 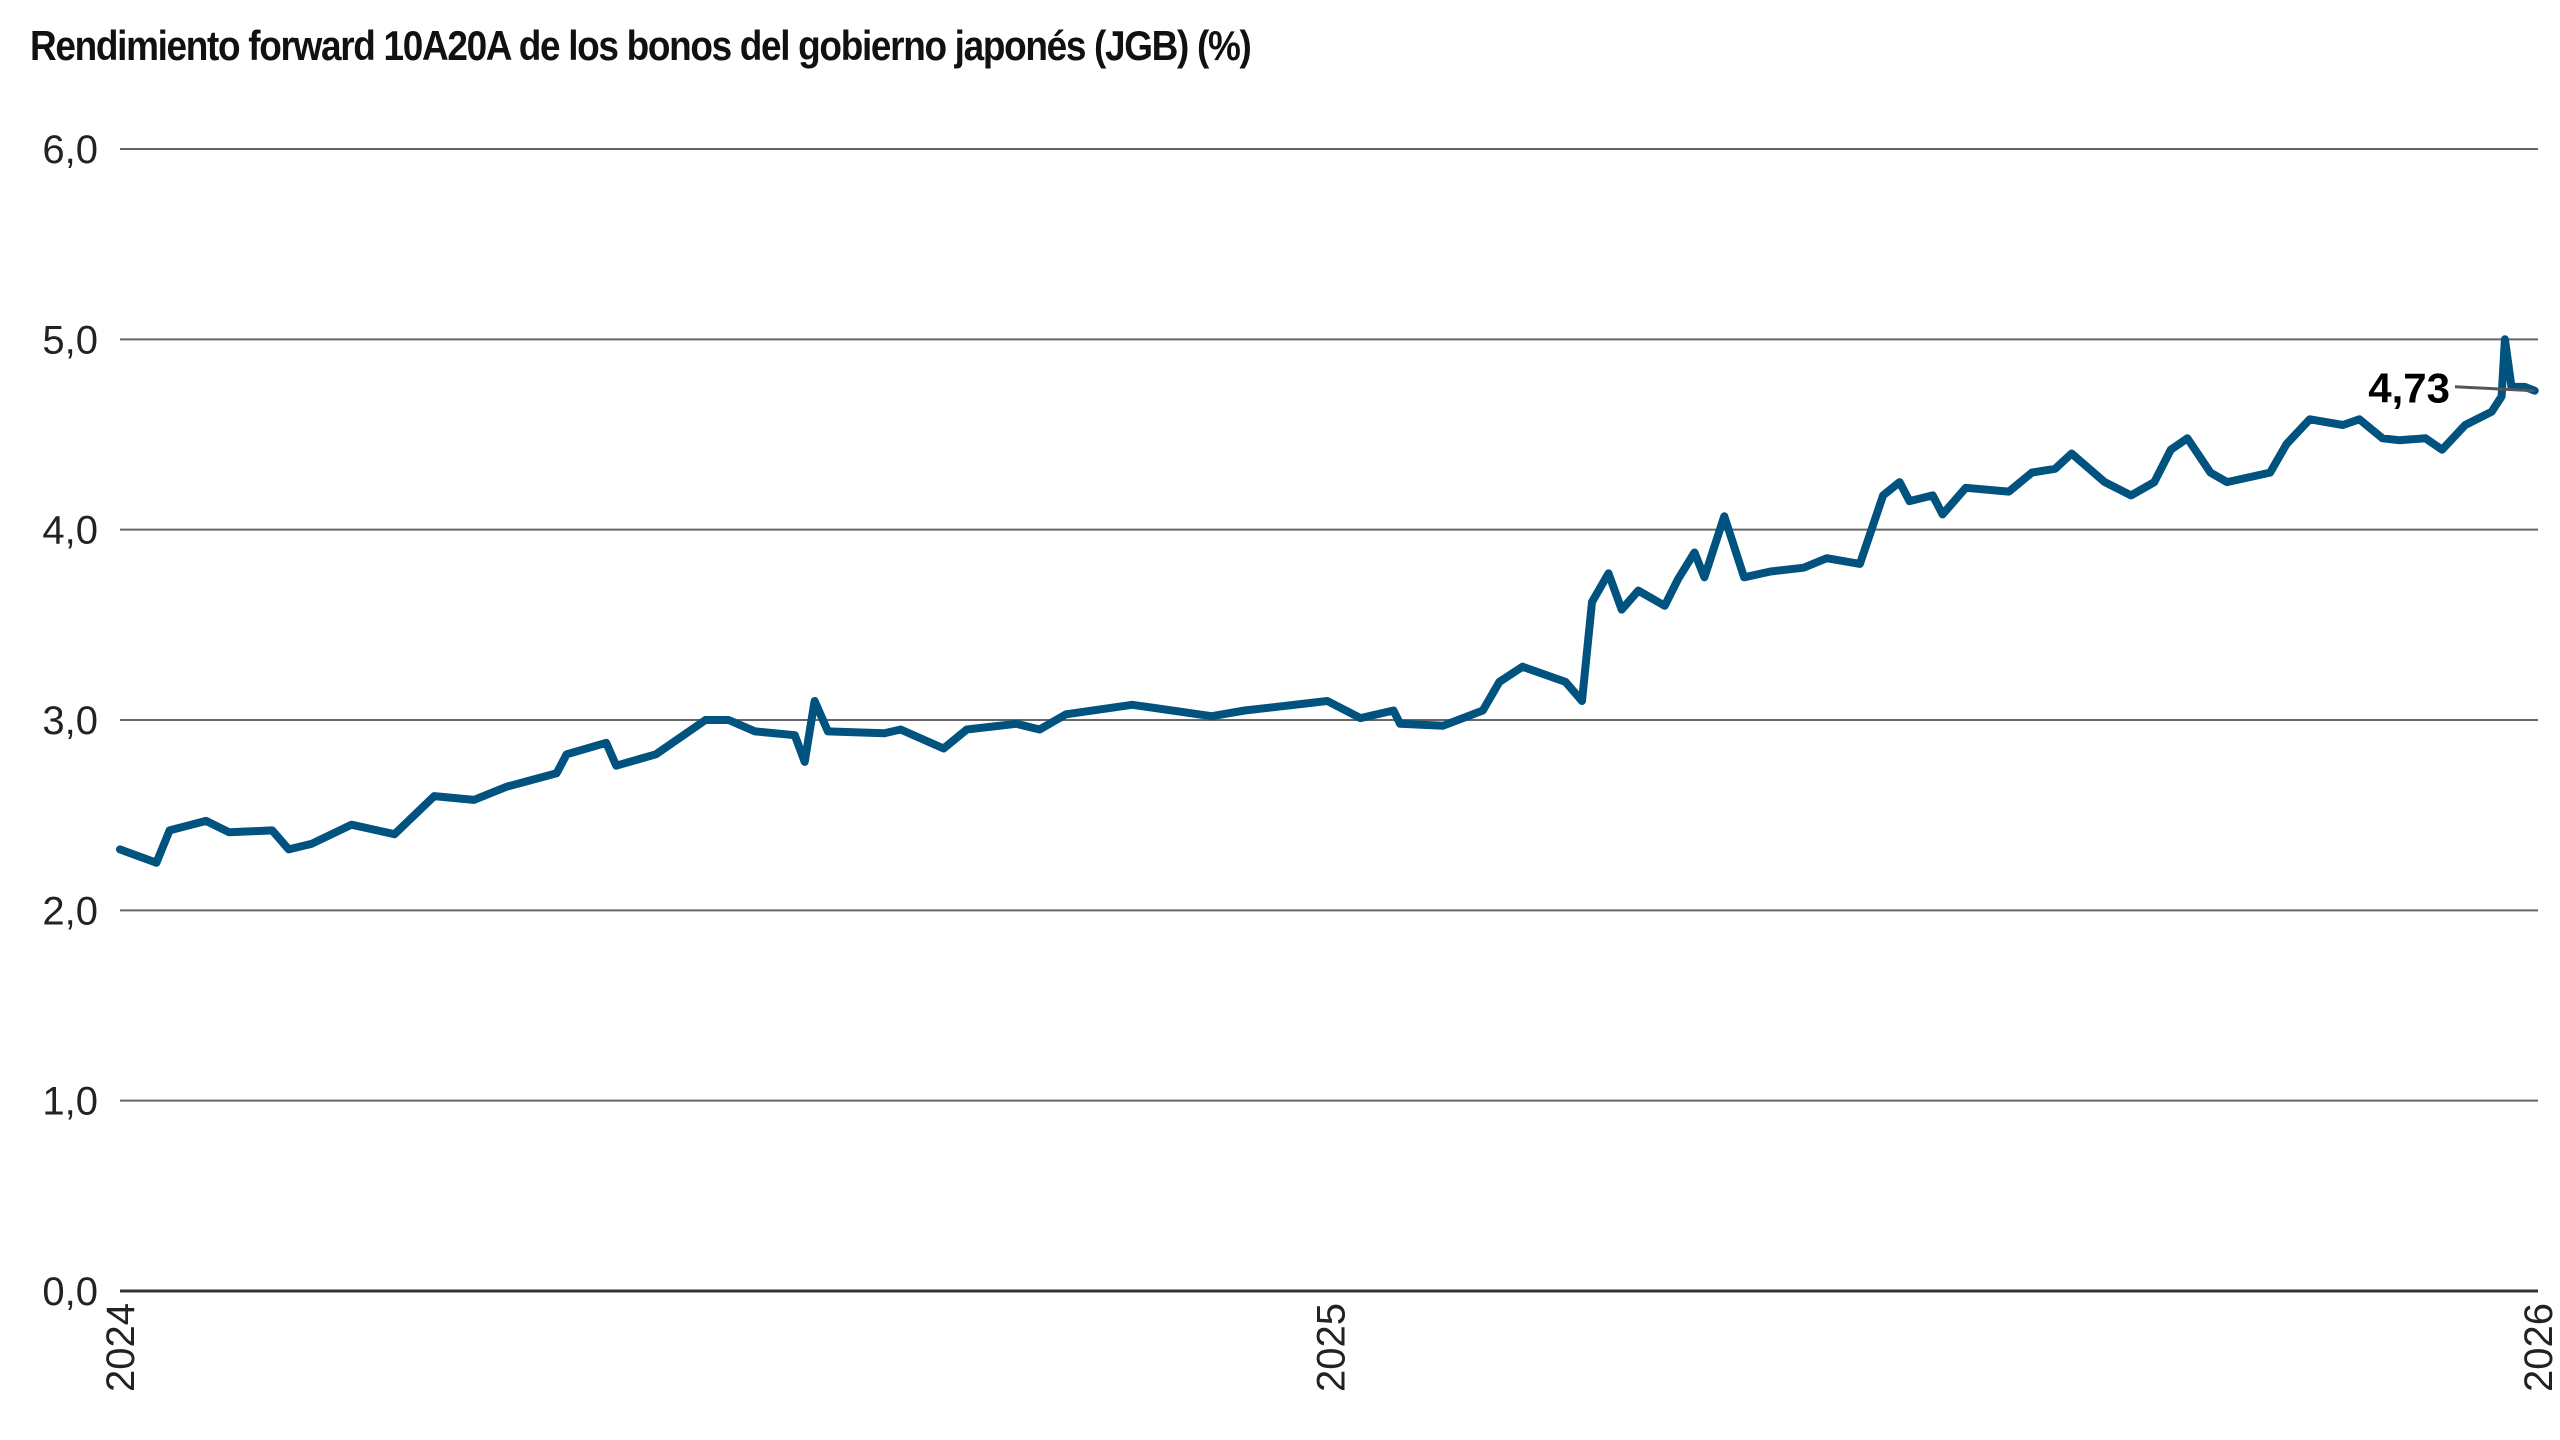 I want to click on annotation-leader-line, so click(x=2494, y=389).